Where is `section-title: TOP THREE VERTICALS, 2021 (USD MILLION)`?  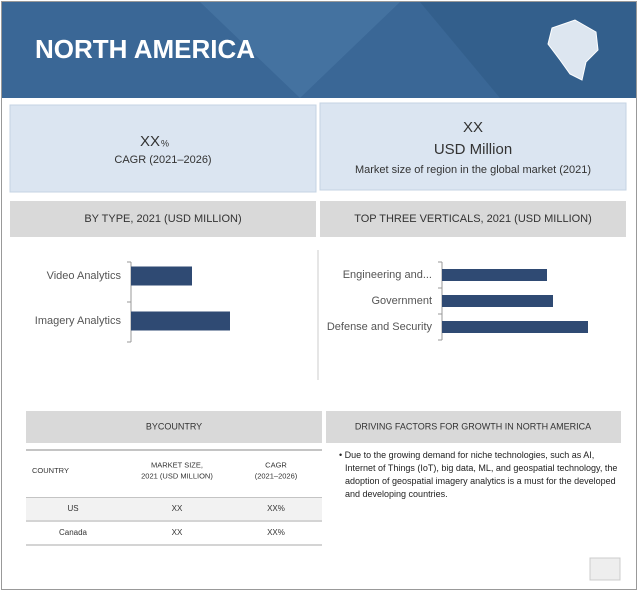 section-title: TOP THREE VERTICALS, 2021 (USD MILLION) is located at coordinates (473, 219).